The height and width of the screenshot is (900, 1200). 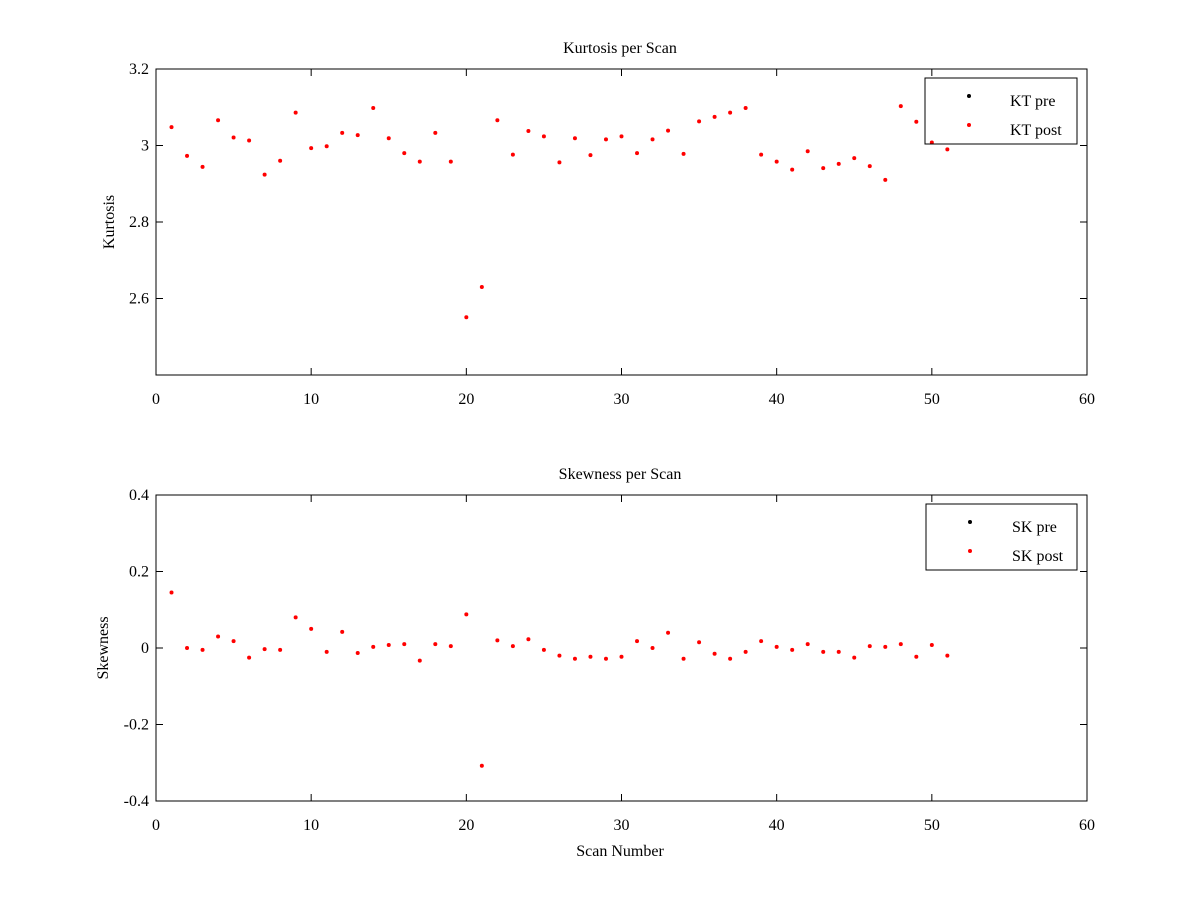 What do you see at coordinates (1036, 130) in the screenshot?
I see `legend-label-kt-post: KT post` at bounding box center [1036, 130].